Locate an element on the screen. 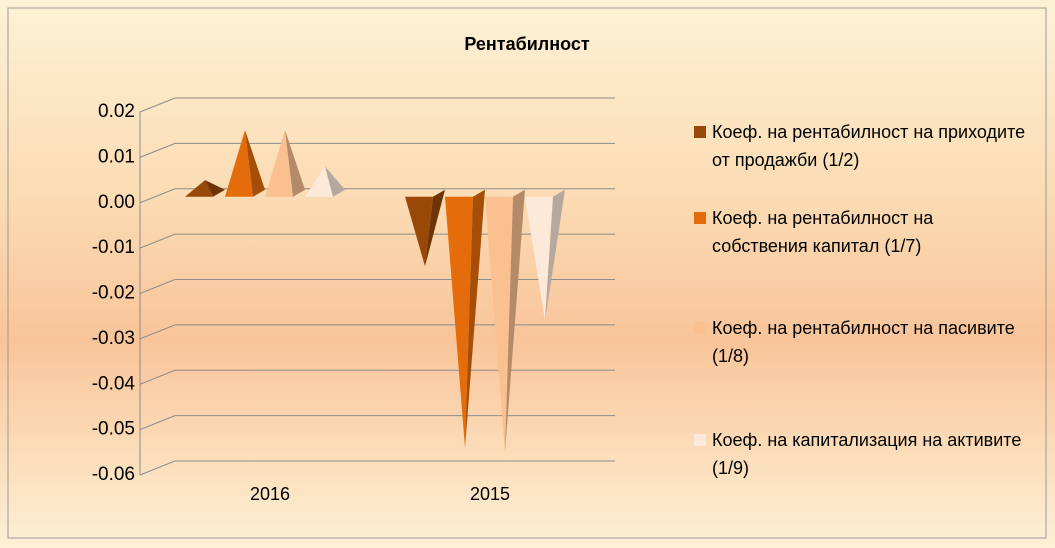 Image resolution: width=1055 pixels, height=548 pixels. x-tick-label: 2015 is located at coordinates (490, 494).